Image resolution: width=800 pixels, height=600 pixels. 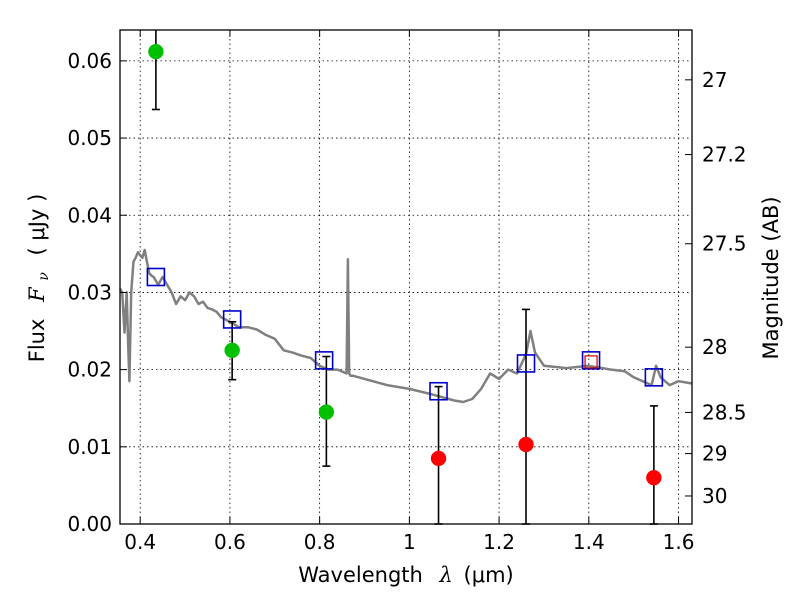 I want to click on x-tick-label: 0.4, so click(x=140, y=542).